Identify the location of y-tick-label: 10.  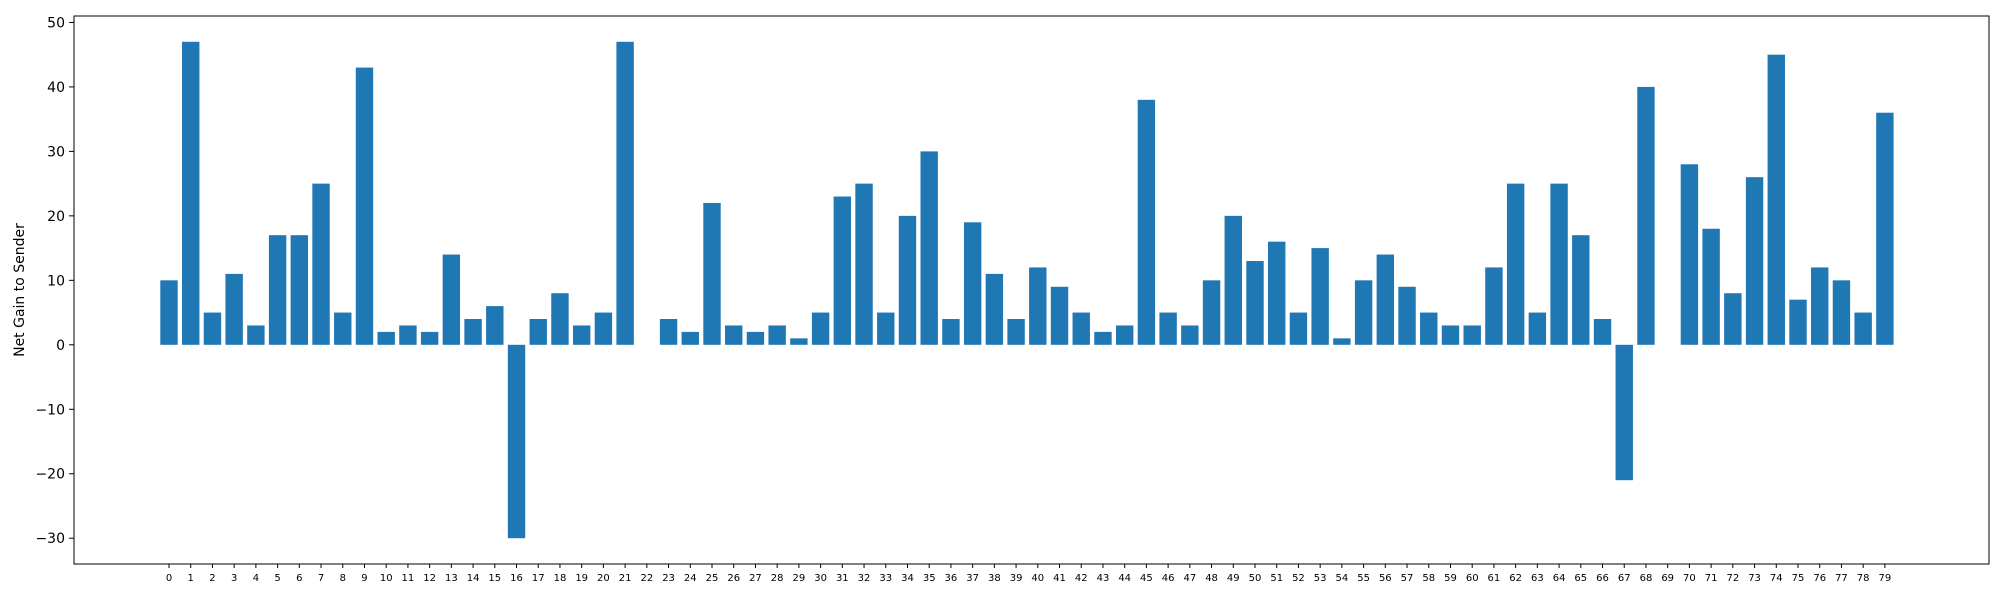
(56, 281).